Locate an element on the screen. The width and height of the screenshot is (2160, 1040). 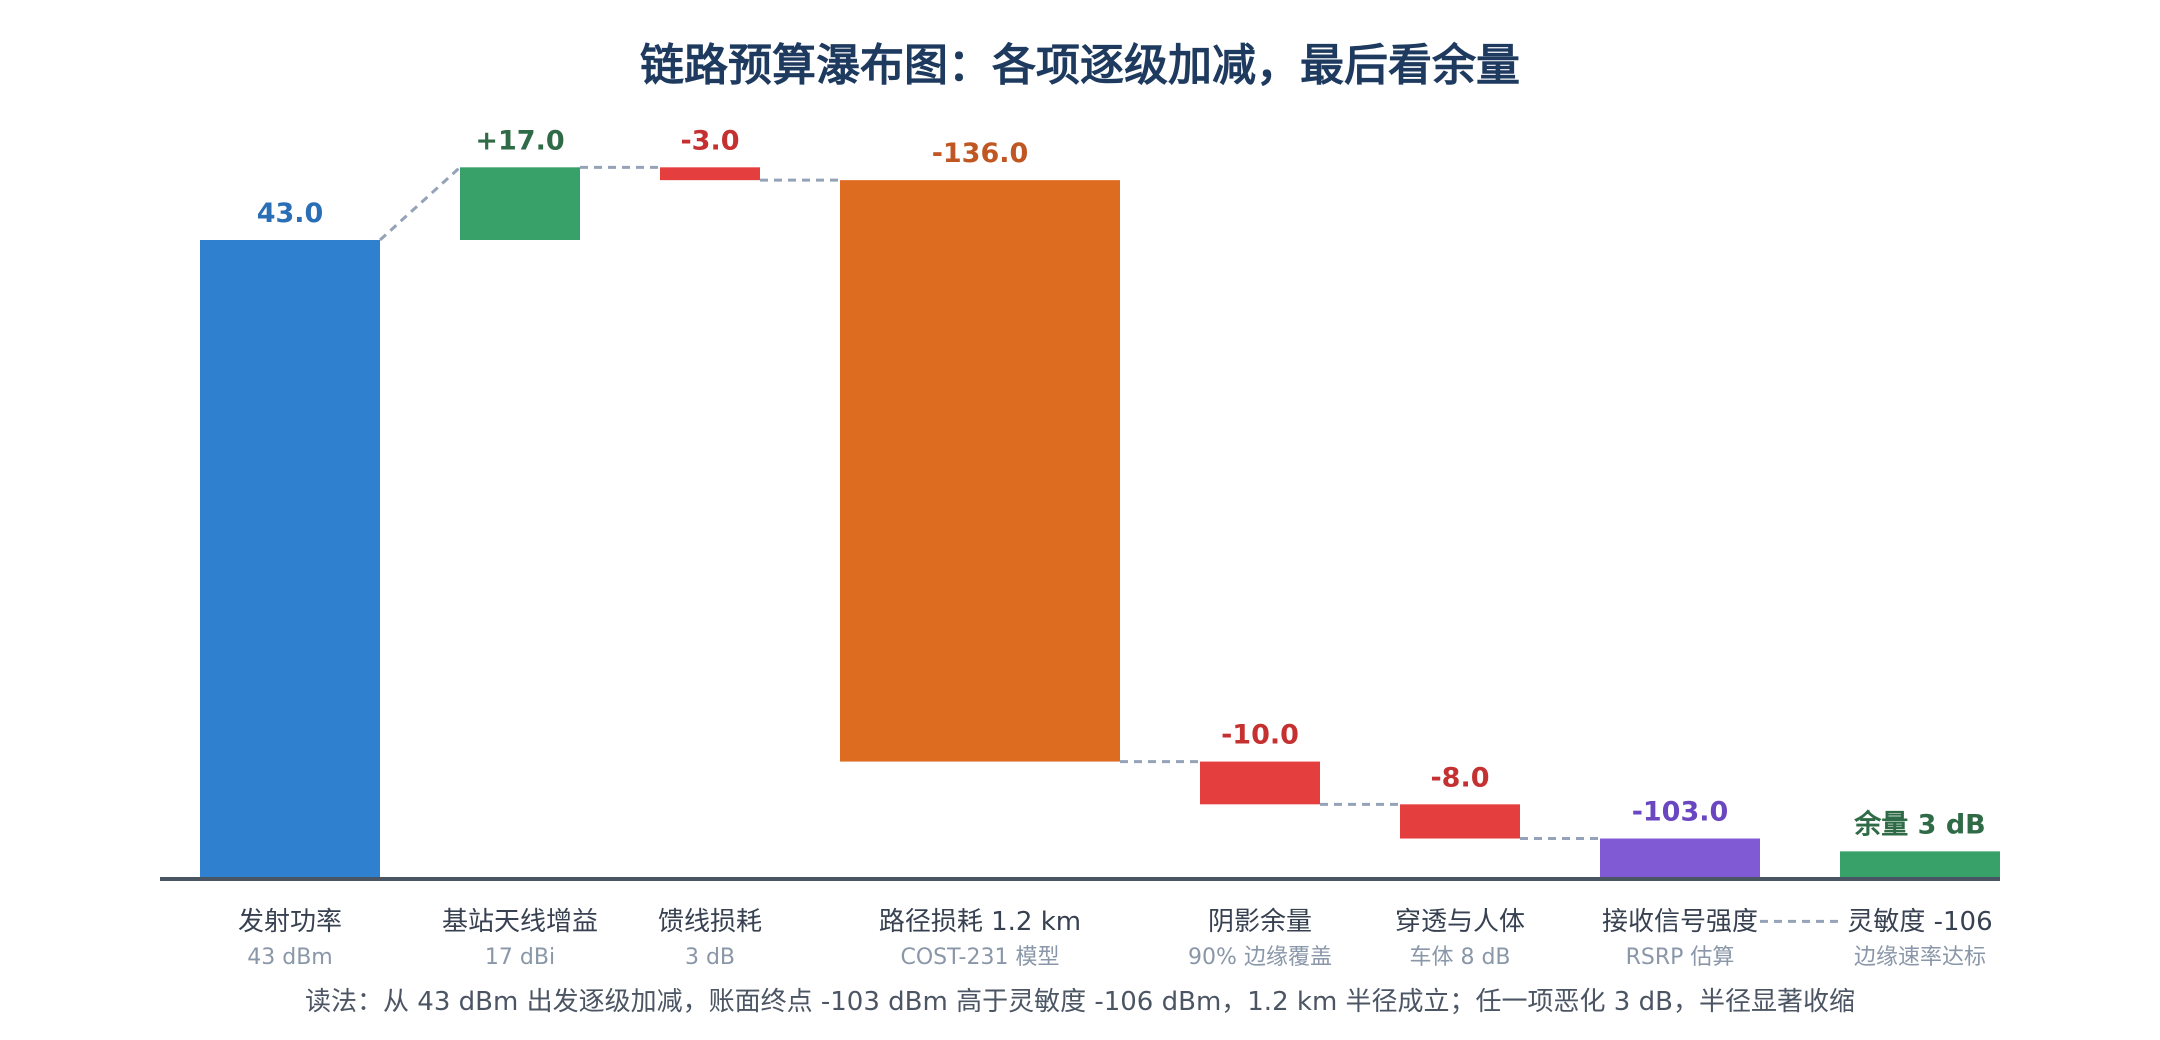
category-label-3: 路径损耗 1.2 km is located at coordinates (980, 922).